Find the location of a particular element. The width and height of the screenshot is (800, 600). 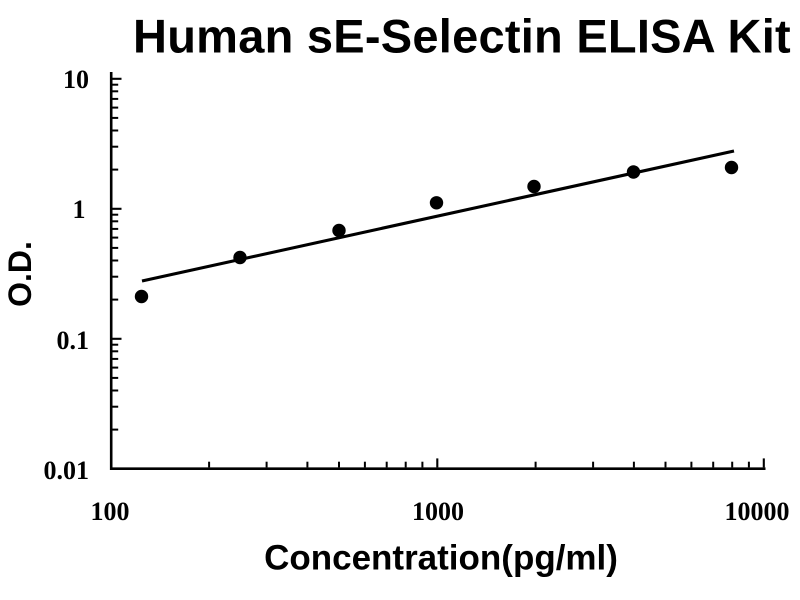

svg-text: O.D. is located at coordinates (20, 274).